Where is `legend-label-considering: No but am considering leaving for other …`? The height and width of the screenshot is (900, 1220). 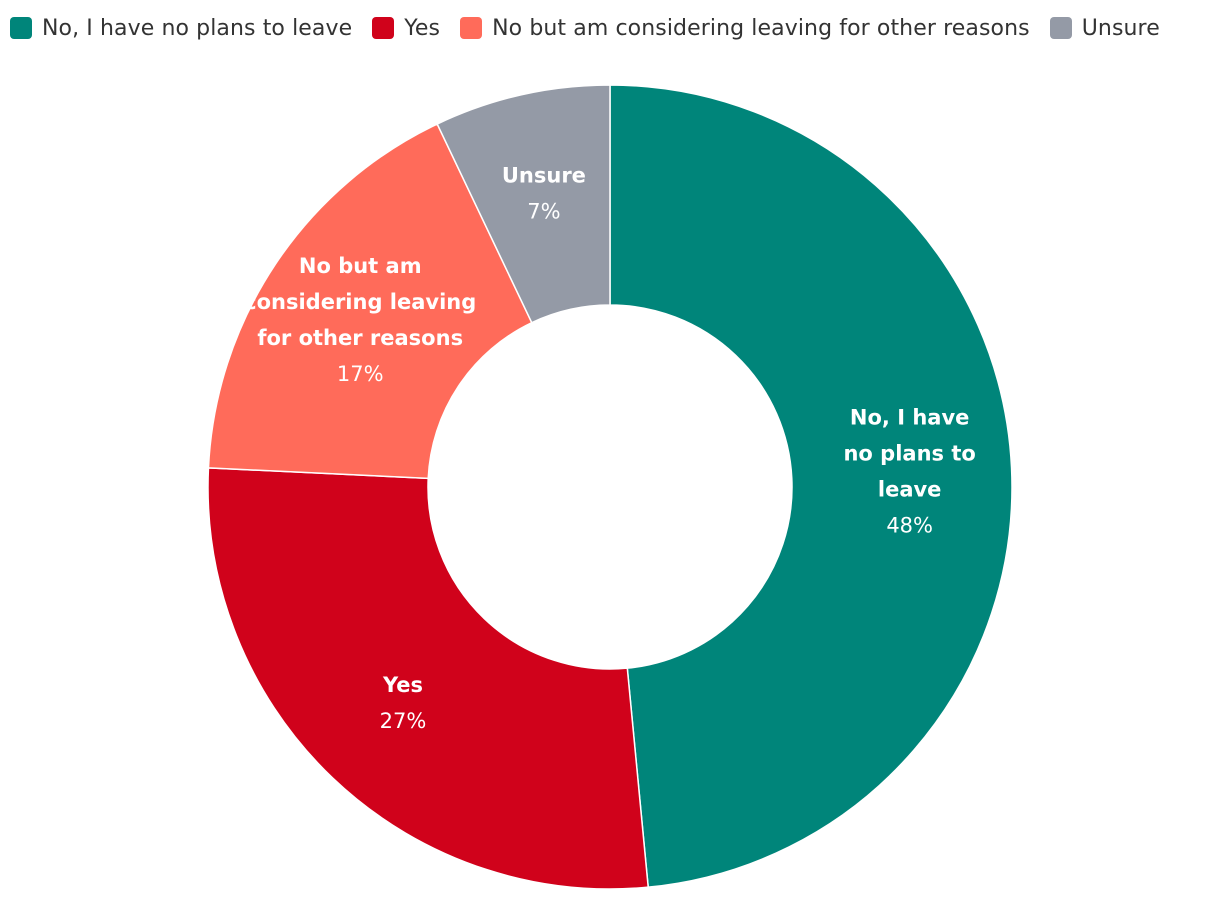 legend-label-considering: No but am considering leaving for other … is located at coordinates (761, 28).